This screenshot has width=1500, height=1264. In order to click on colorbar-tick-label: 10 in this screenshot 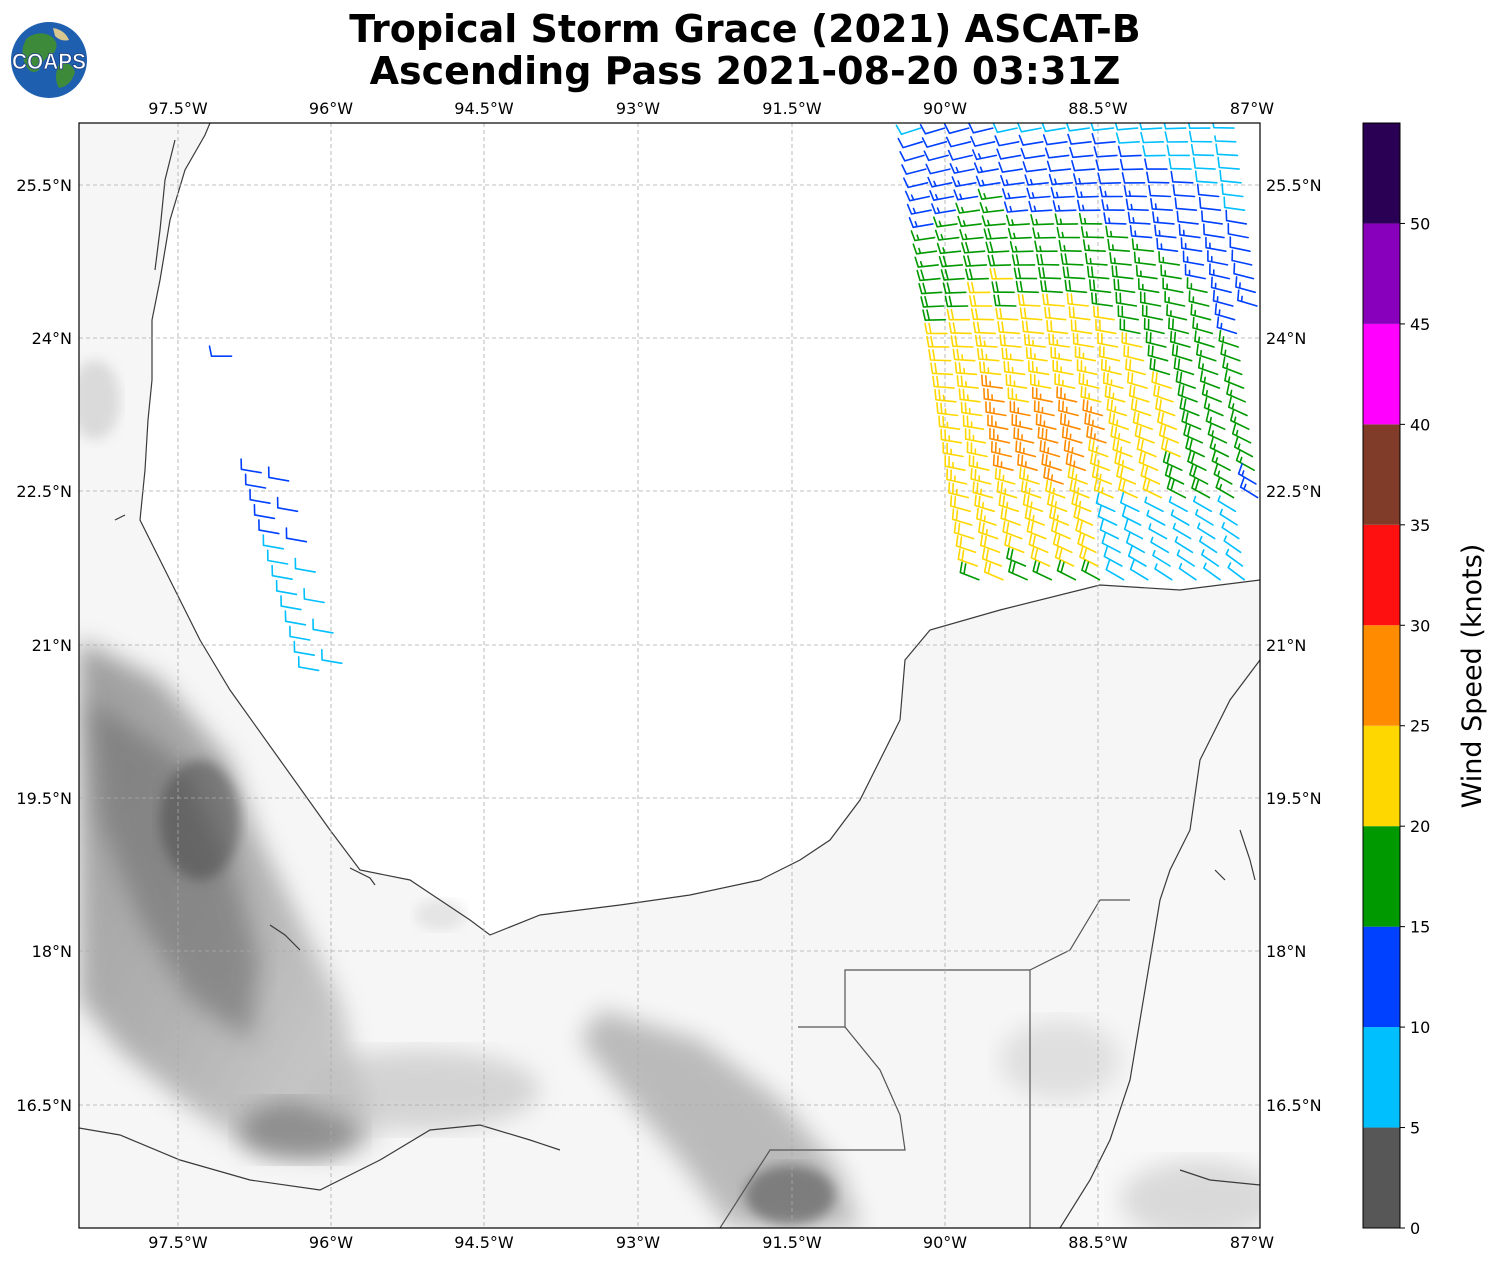, I will do `click(1420, 1027)`.